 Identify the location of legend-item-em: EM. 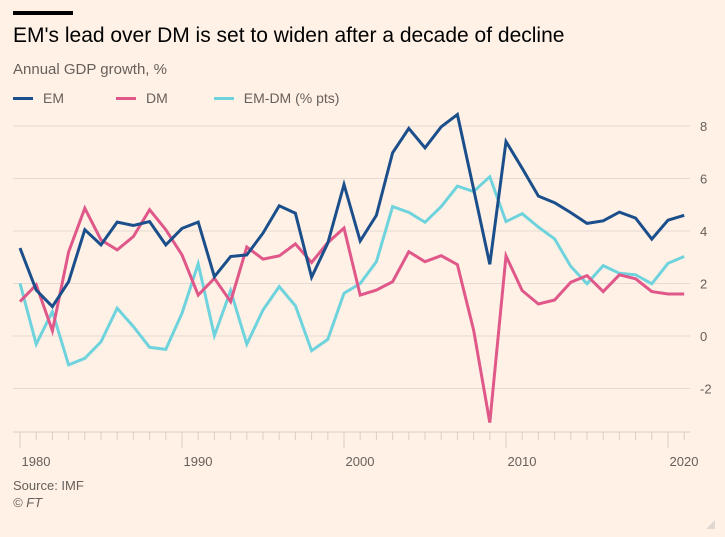
(38, 98).